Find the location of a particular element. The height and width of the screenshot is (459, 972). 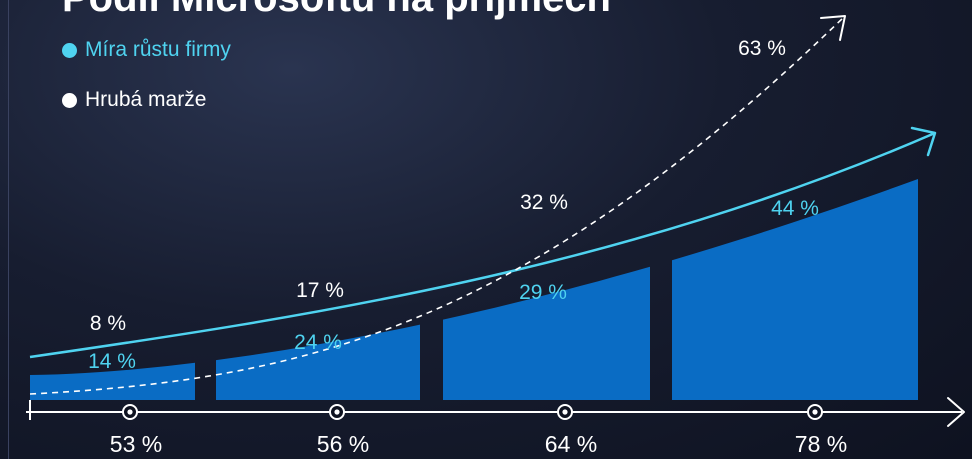

margin-data-label: 63 % is located at coordinates (762, 48).